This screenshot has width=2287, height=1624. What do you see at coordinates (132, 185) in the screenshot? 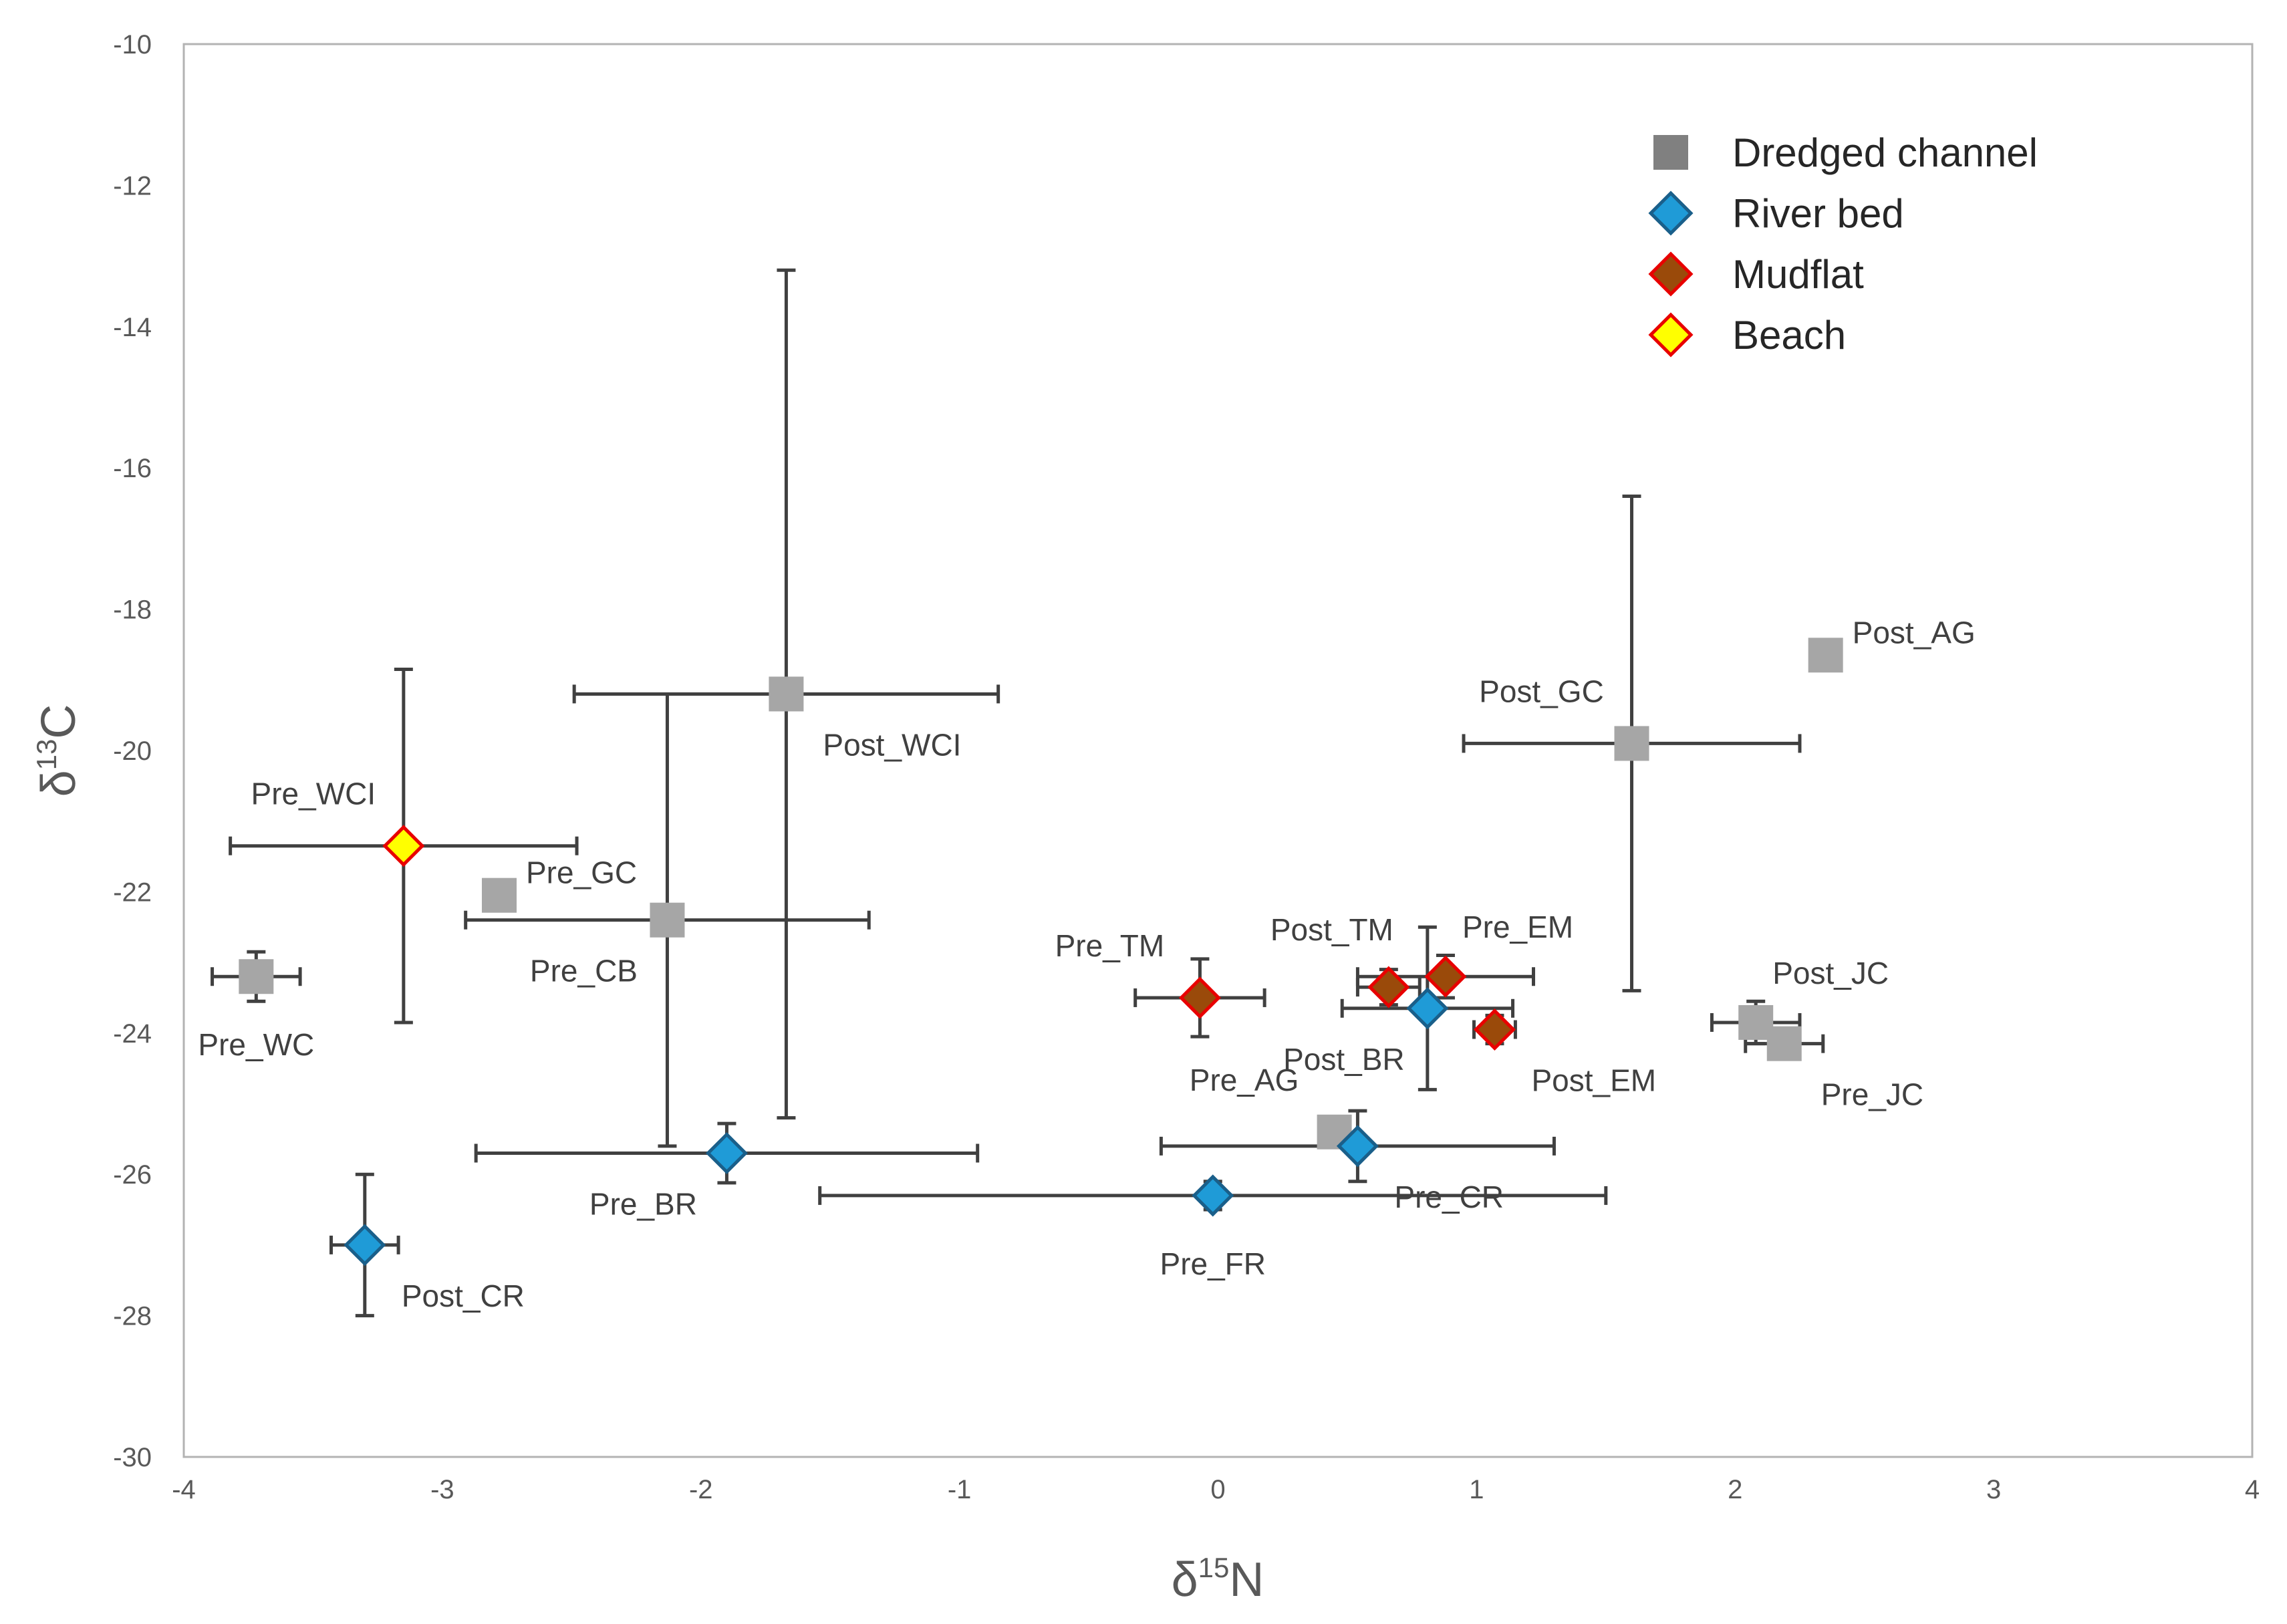
I see `y-tick-label: -12` at bounding box center [132, 185].